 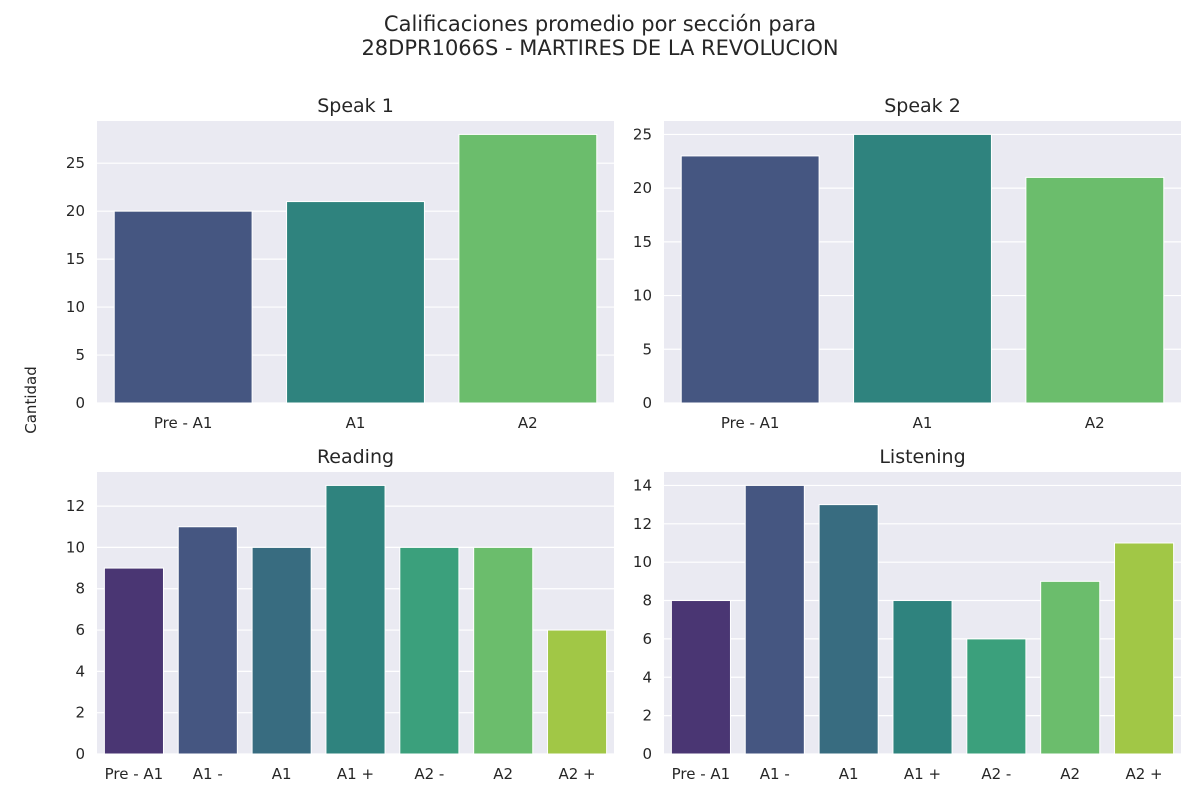 What do you see at coordinates (600, 24) in the screenshot?
I see `figure-title-line-1: Calificaciones promedio por sección para` at bounding box center [600, 24].